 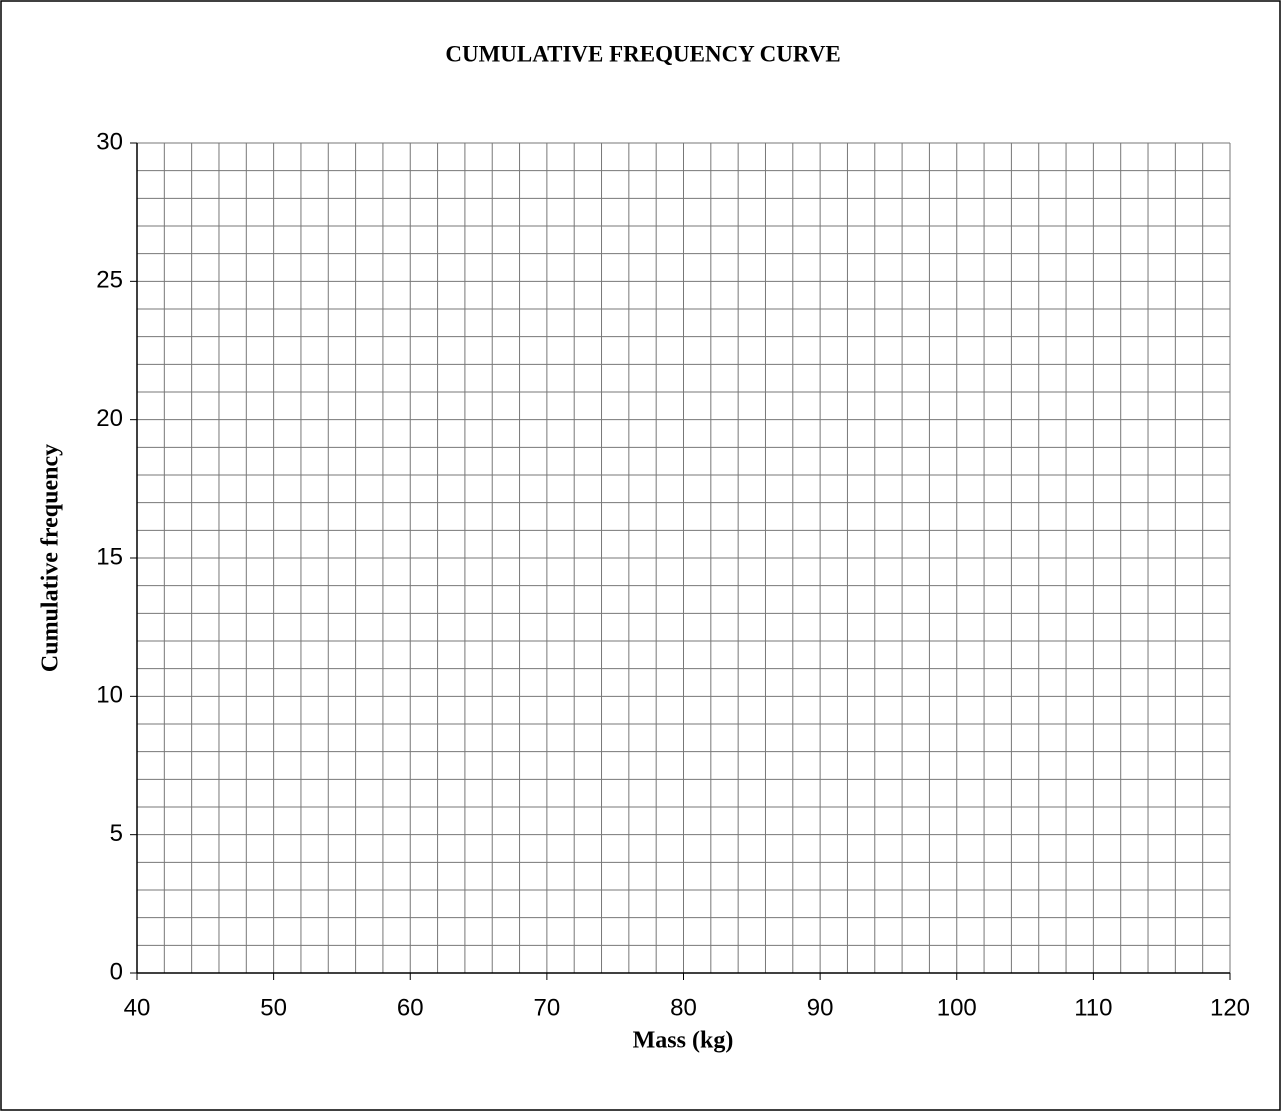 I want to click on y-tick-label: 0, so click(x=116, y=971).